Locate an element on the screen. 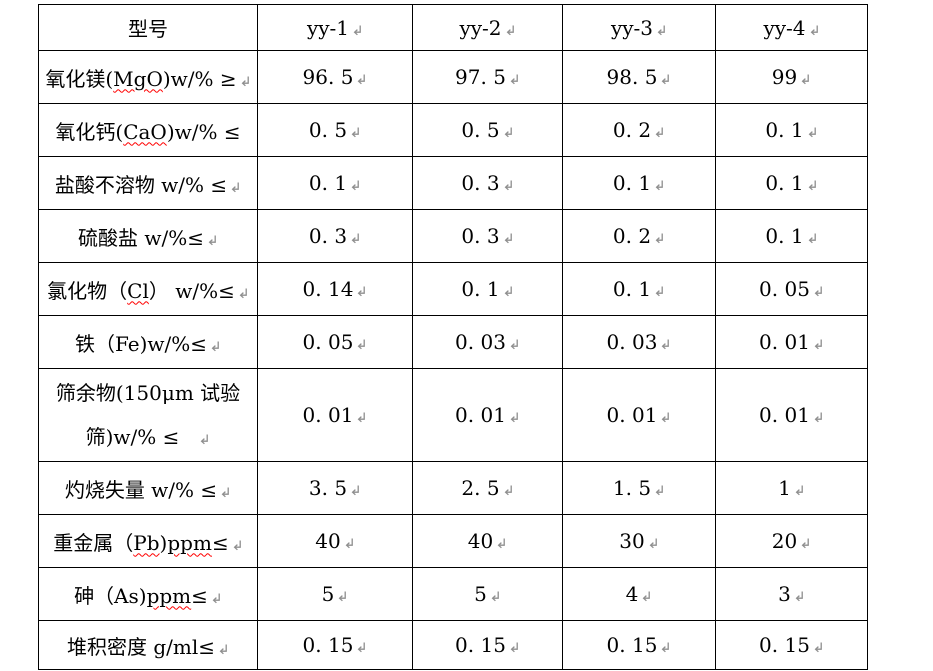 The image size is (933, 671). column-header-yy-2: yy-2 is located at coordinates (487, 27).